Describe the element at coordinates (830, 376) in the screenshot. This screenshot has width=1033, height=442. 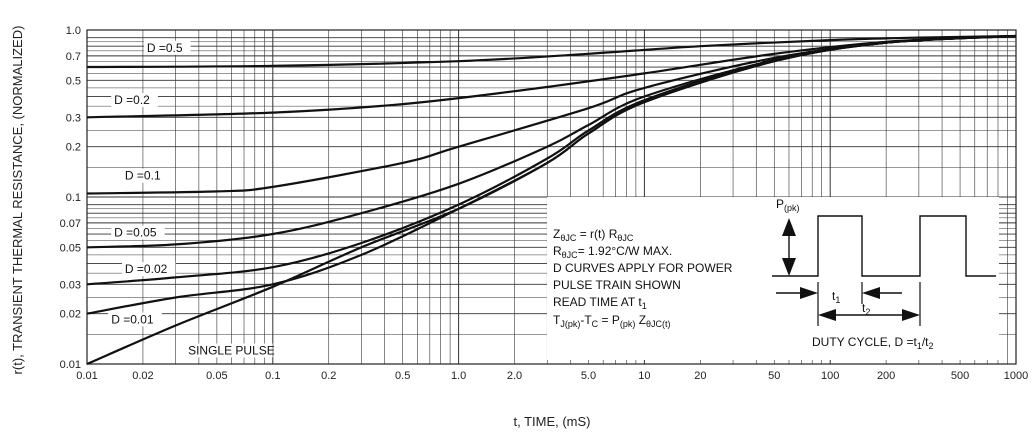
I see `x-tick-label: 100` at that location.